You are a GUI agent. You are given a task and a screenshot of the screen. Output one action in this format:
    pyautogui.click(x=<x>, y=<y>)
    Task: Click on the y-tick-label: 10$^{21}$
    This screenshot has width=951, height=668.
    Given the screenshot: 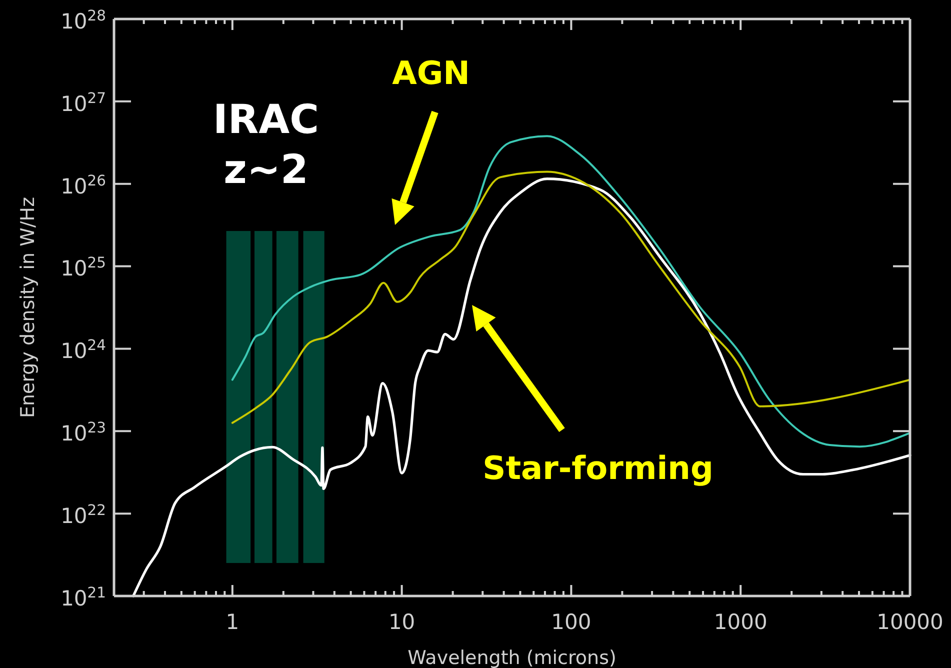 What is the action you would take?
    pyautogui.click(x=83, y=597)
    